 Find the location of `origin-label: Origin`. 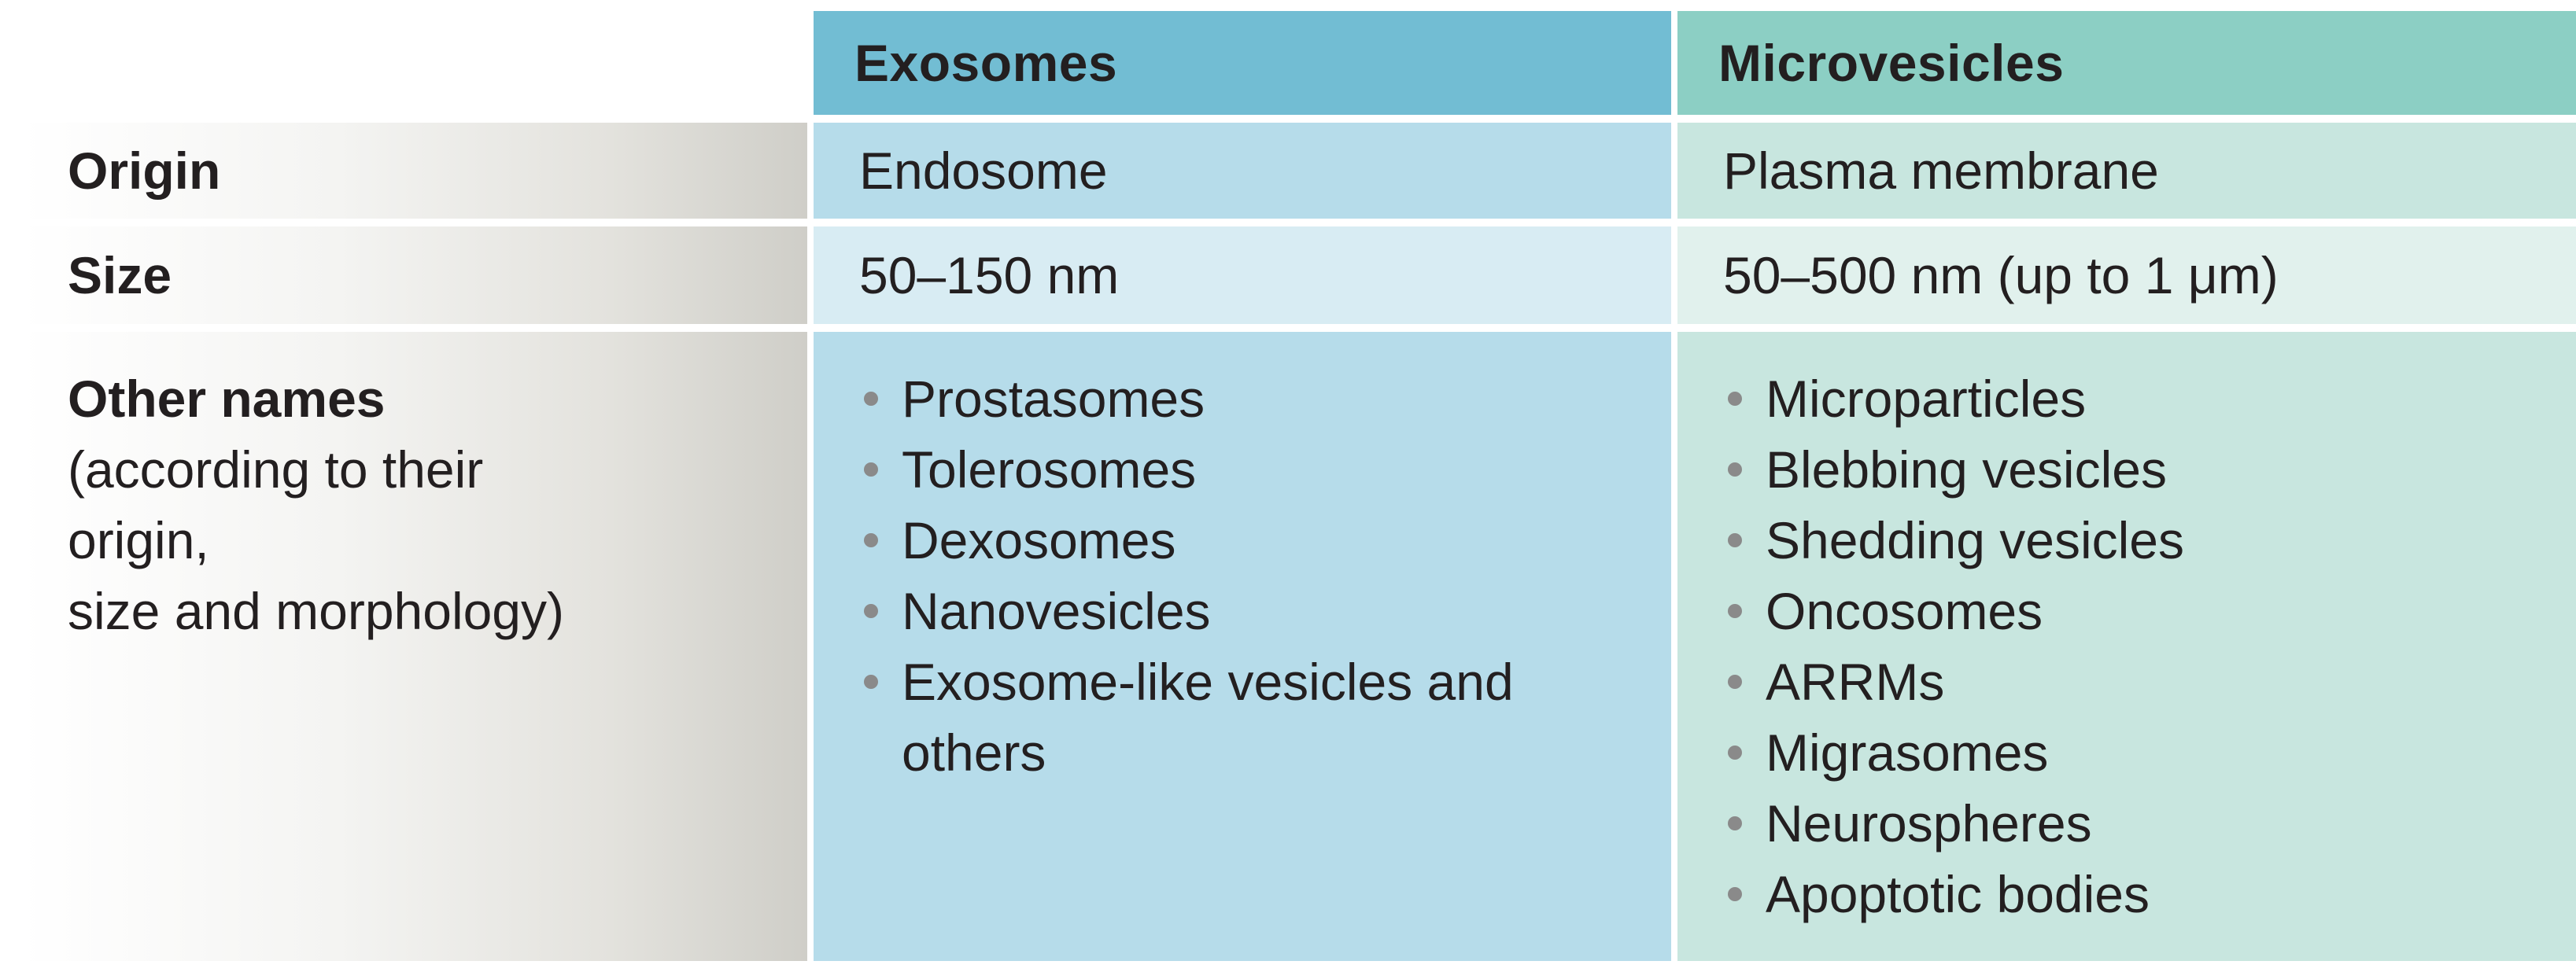

origin-label: Origin is located at coordinates (144, 171).